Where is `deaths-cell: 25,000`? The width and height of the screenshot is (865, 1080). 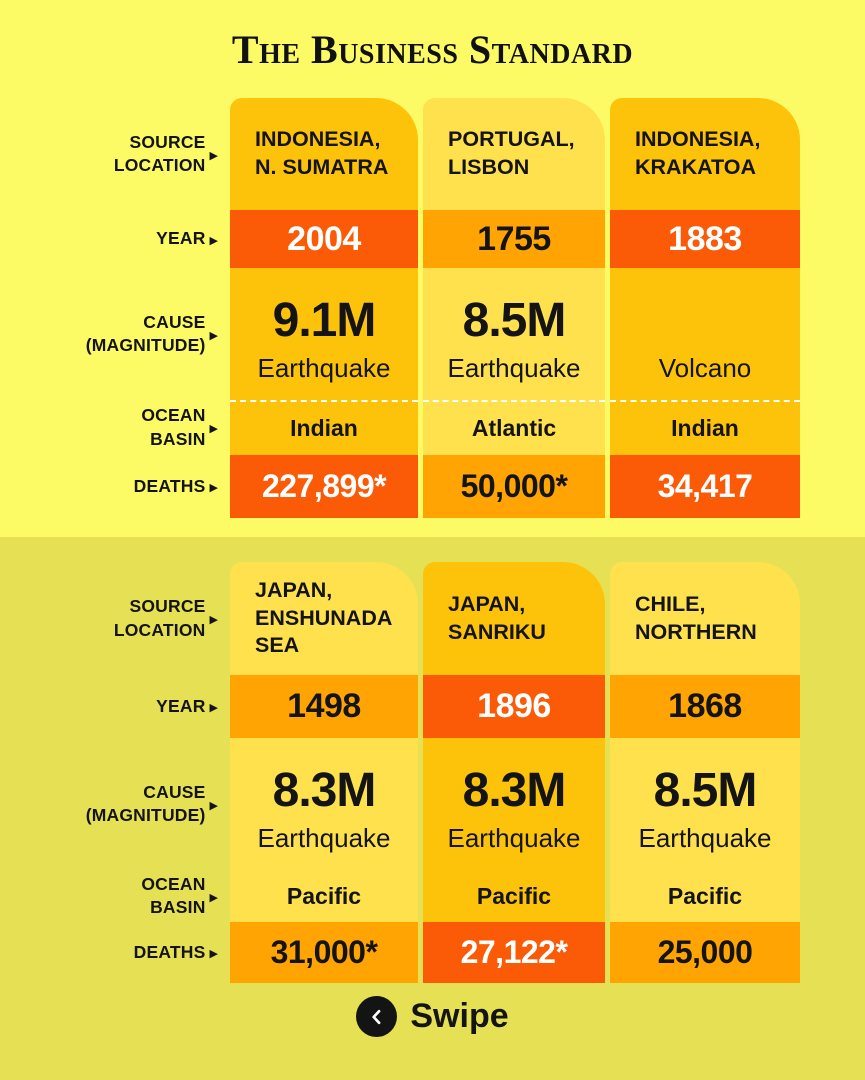
deaths-cell: 25,000 is located at coordinates (705, 952).